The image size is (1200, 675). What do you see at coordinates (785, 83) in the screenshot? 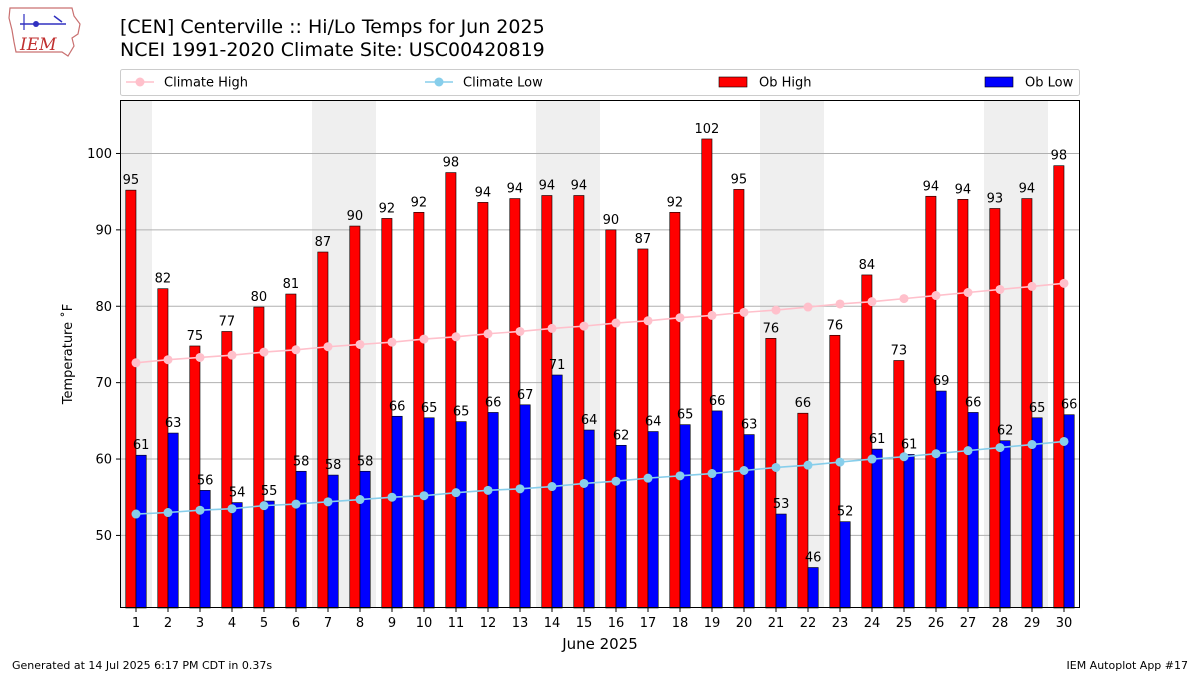
I see `legend-label: Ob High` at bounding box center [785, 83].